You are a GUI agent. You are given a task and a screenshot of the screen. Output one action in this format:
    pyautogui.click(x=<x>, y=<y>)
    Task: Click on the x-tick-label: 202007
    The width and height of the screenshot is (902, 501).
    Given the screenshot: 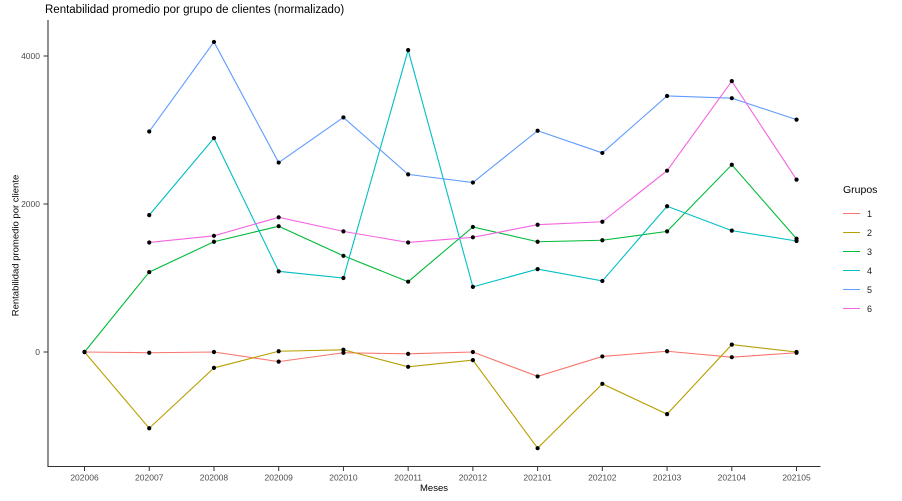 What is the action you would take?
    pyautogui.click(x=149, y=478)
    